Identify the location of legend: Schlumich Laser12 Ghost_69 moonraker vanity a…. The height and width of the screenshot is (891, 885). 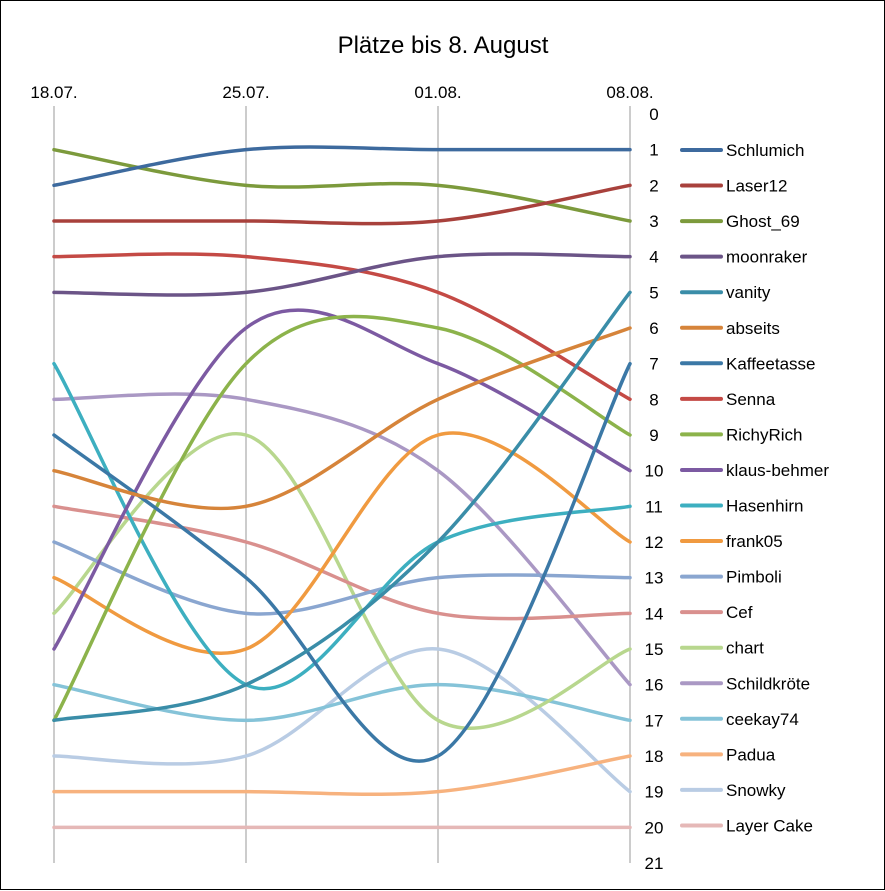
(754, 488).